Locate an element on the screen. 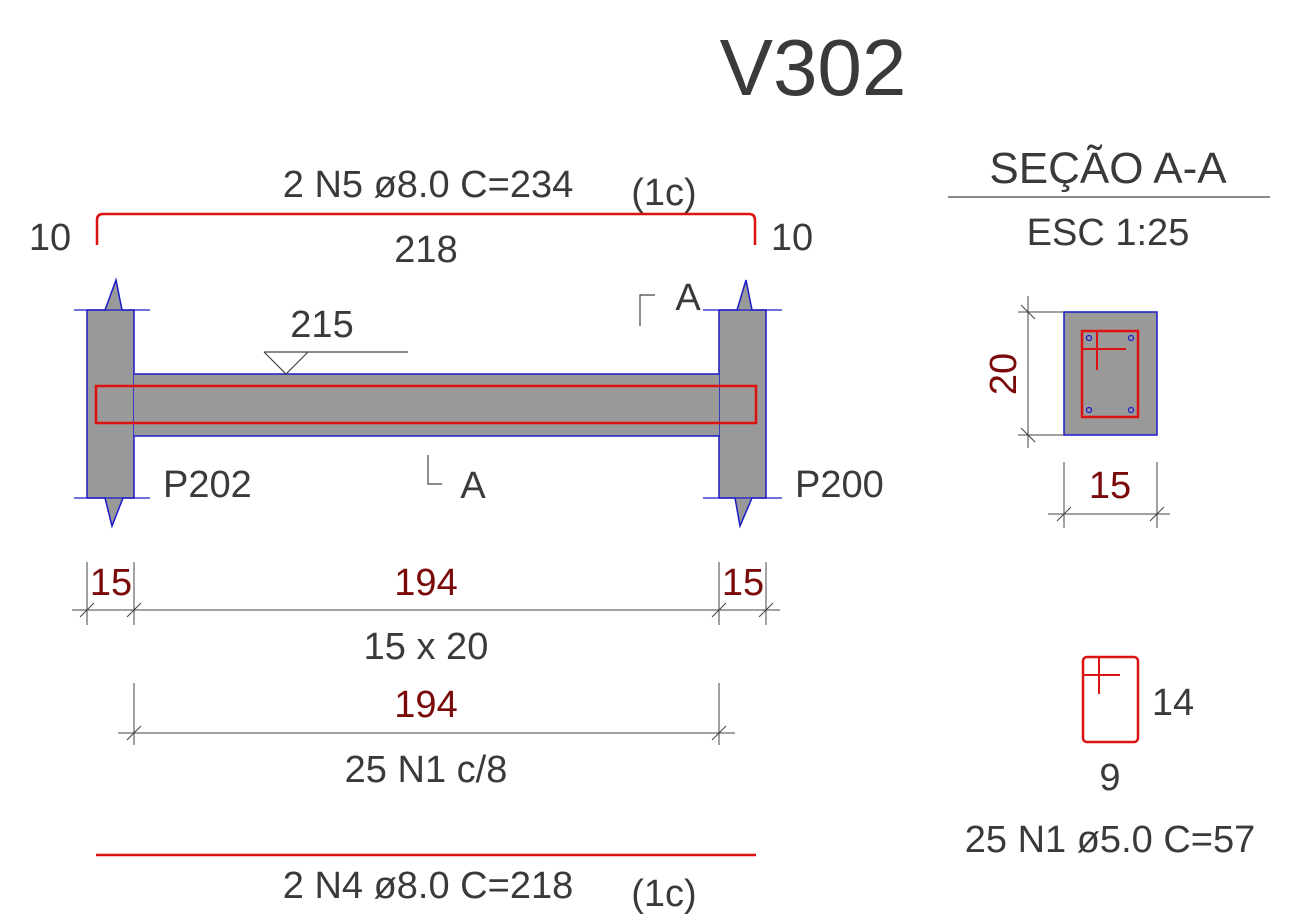 The image size is (1306, 923). dim-stirrup-span: 194 is located at coordinates (425, 705).